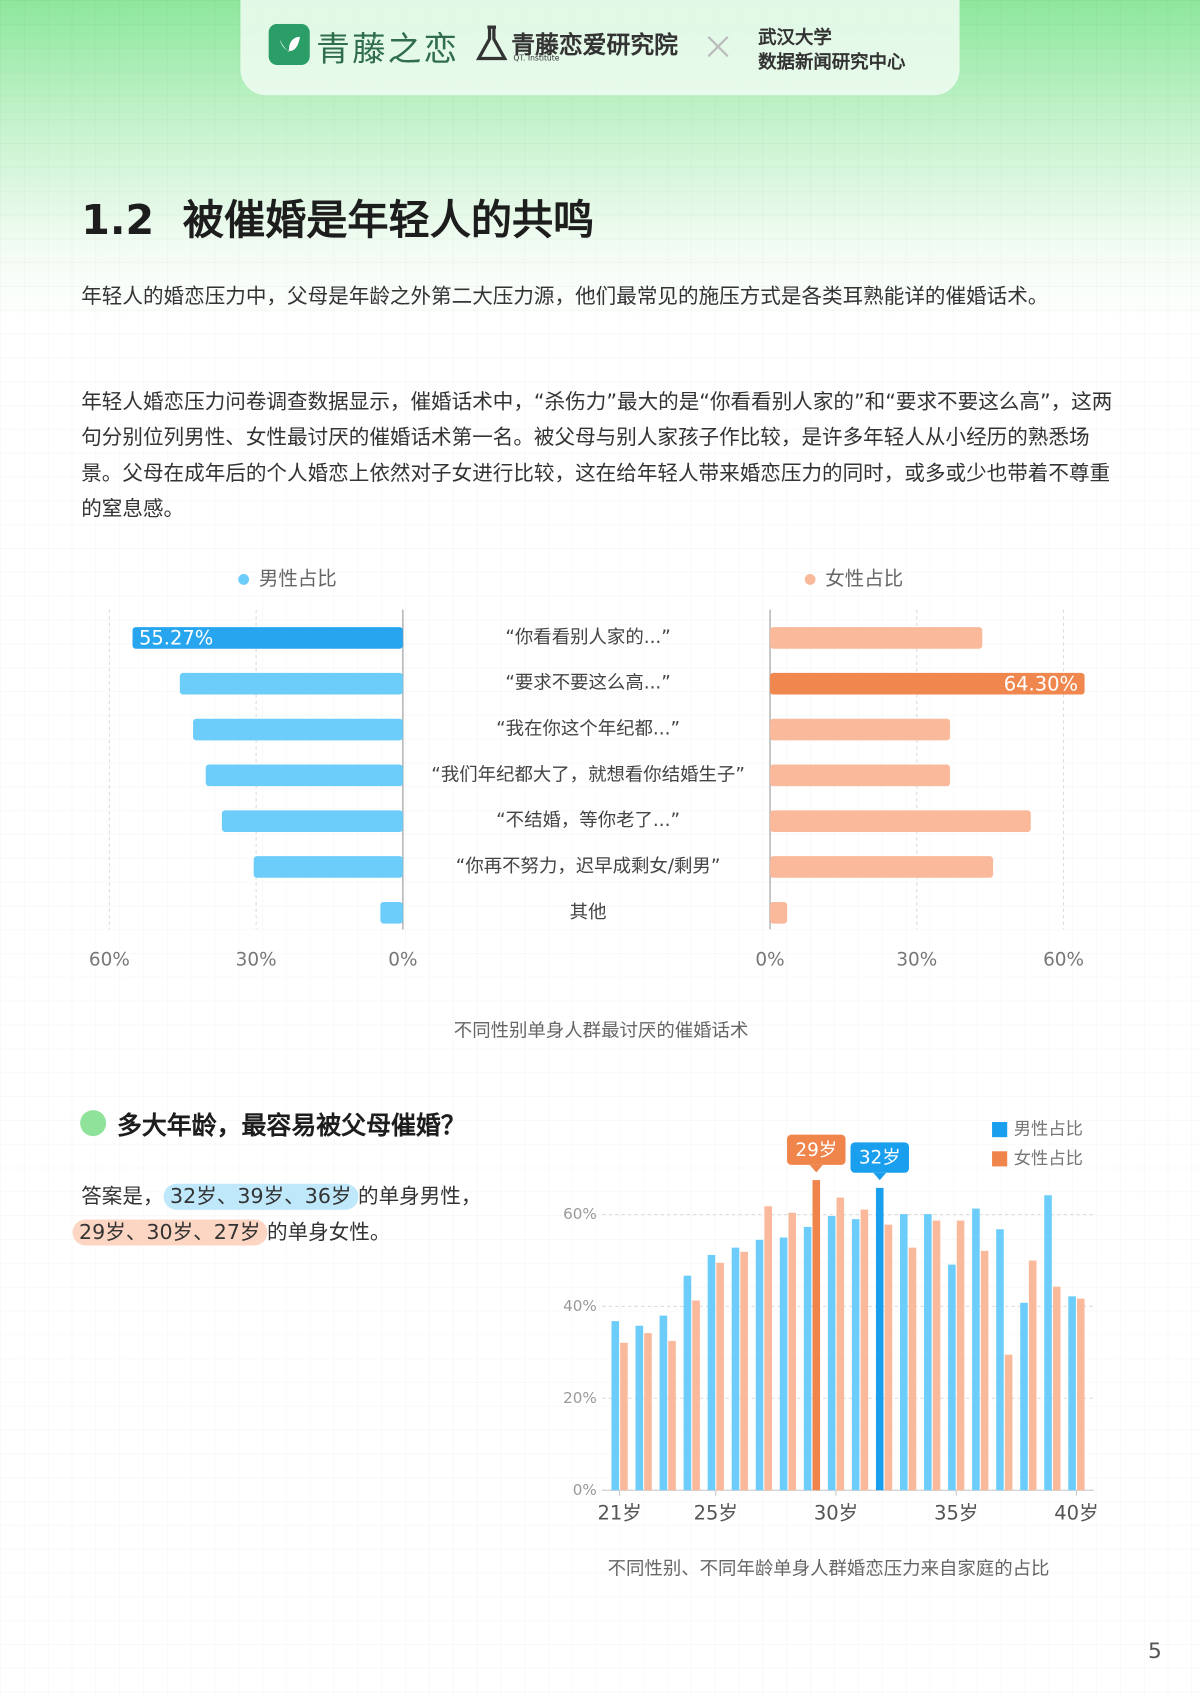 The image size is (1200, 1698). I want to click on page-number: 5, so click(1155, 1650).